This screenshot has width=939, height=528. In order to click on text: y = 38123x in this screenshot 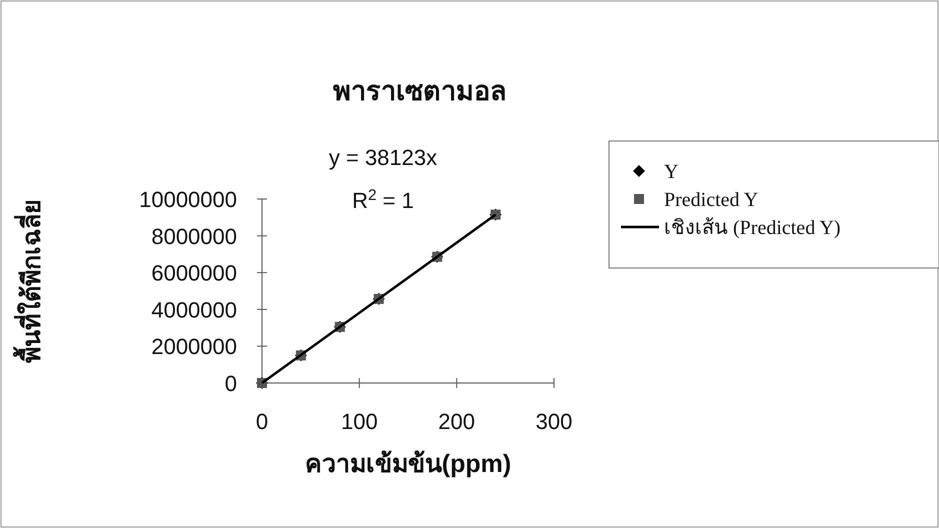, I will do `click(383, 157)`.